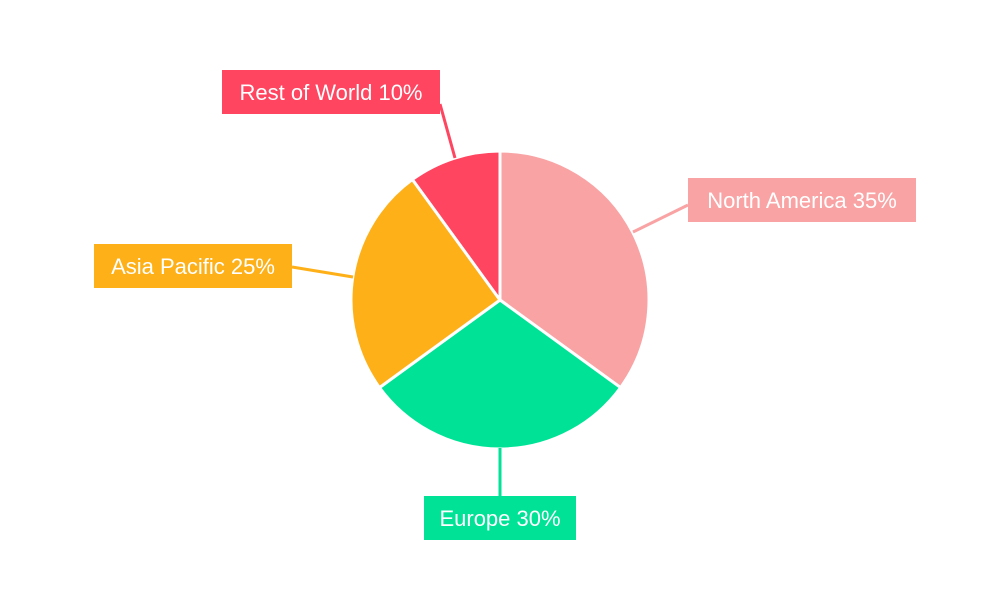  I want to click on label-box-rest-of-world, so click(331, 92).